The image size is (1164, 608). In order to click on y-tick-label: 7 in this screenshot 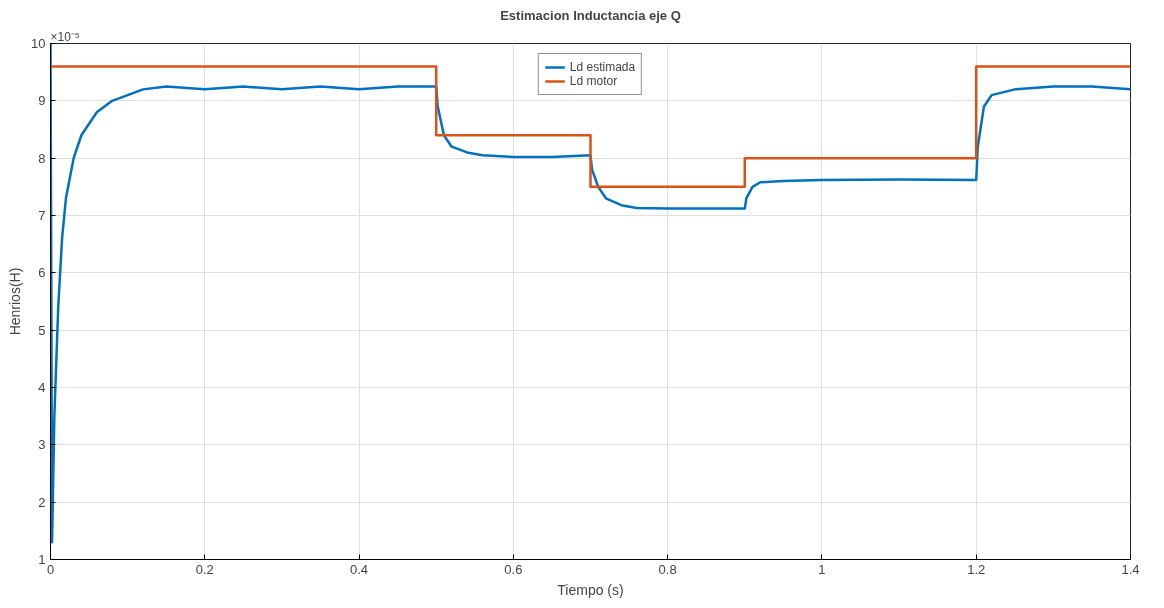, I will do `click(42, 215)`.